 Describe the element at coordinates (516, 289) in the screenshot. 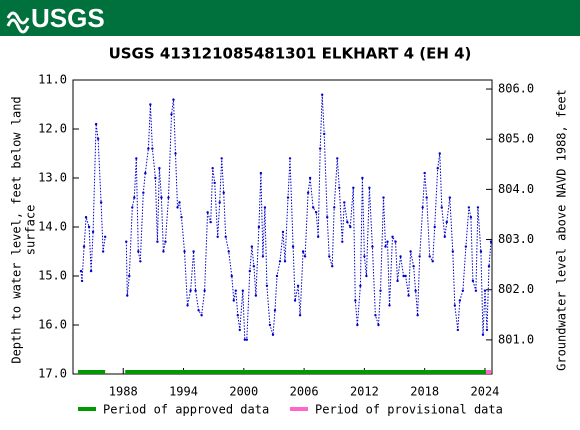

I see `y2-tick-label: 802.0` at that location.